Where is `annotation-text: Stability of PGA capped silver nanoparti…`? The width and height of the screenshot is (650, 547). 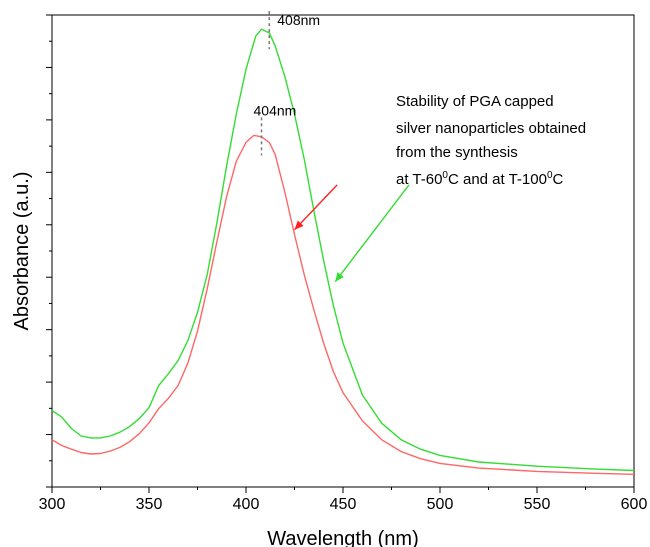 annotation-text: Stability of PGA capped silver nanoparti… is located at coordinates (491, 140).